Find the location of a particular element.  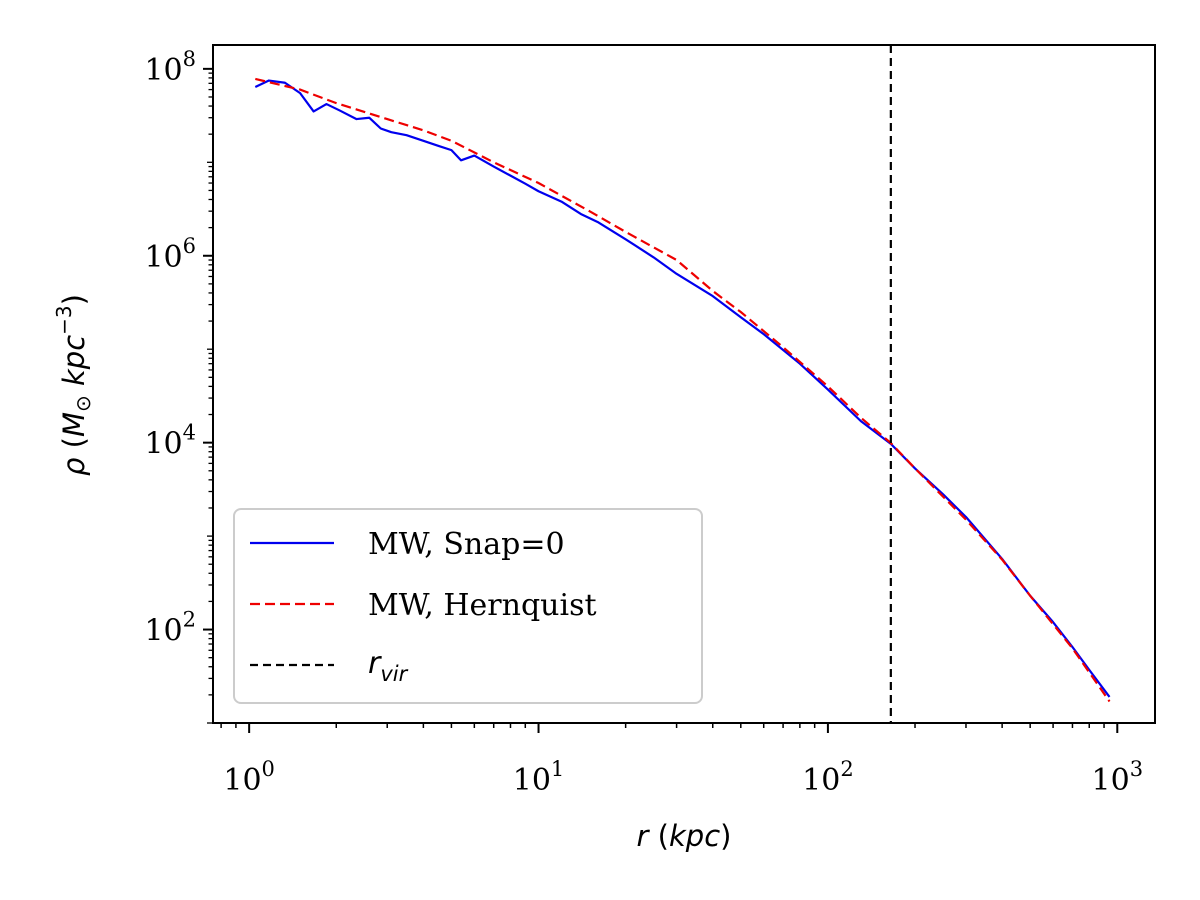

y-tick-label: 10⁴ is located at coordinates (170, 441).